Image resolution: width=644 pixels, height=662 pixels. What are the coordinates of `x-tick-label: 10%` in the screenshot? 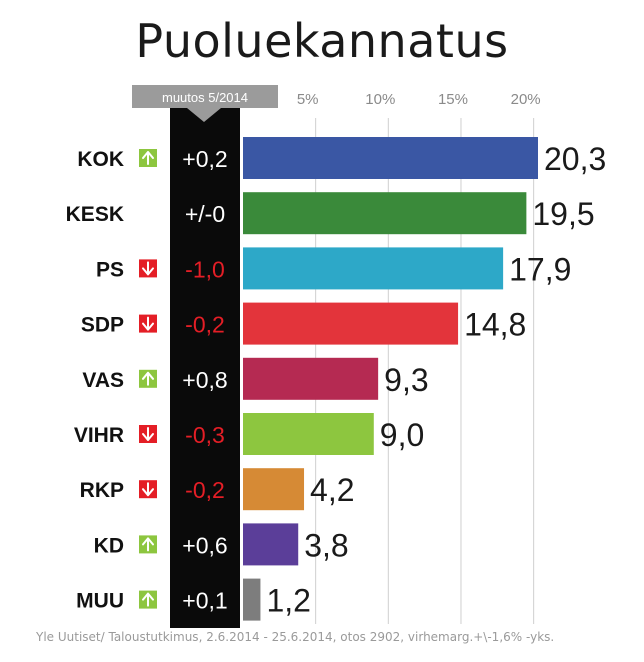 It's located at (380, 99).